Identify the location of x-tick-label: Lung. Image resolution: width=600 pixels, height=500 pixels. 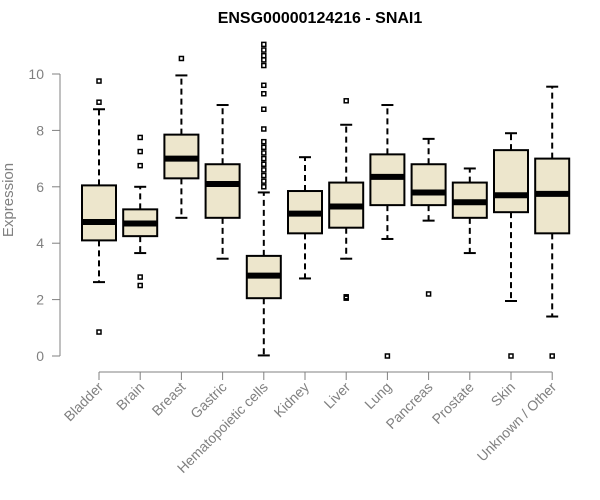
(377, 395).